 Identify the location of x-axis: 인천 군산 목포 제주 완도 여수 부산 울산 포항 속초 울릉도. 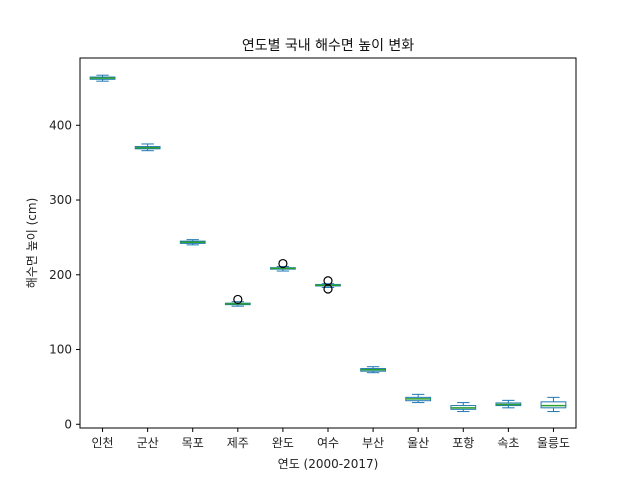
(330, 439).